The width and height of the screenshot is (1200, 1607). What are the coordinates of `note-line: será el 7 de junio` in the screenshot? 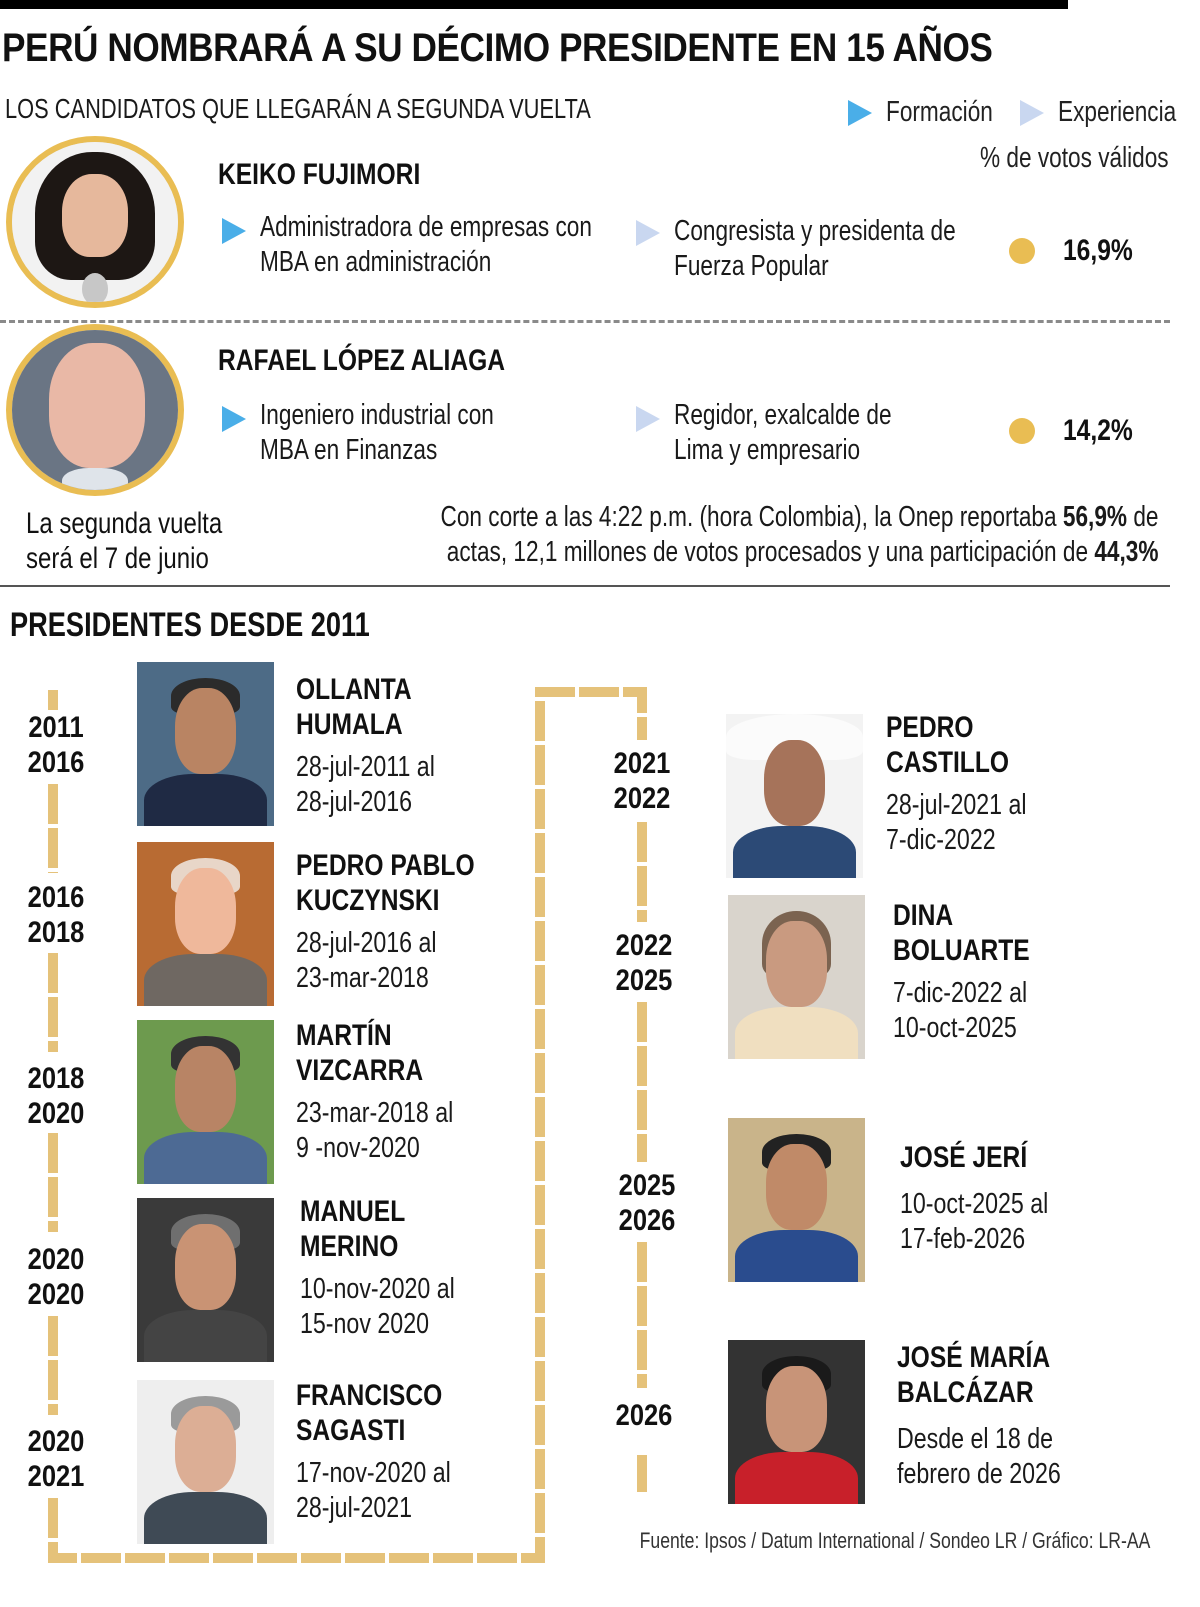 It's located at (117, 558).